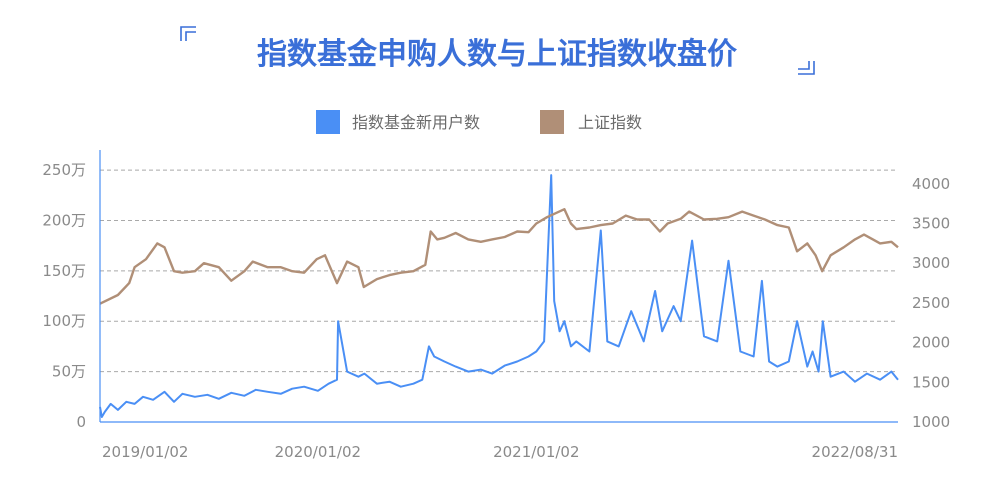 The image size is (1008, 486). What do you see at coordinates (416, 122) in the screenshot?
I see `legend-label-users: 指数基金新用户数` at bounding box center [416, 122].